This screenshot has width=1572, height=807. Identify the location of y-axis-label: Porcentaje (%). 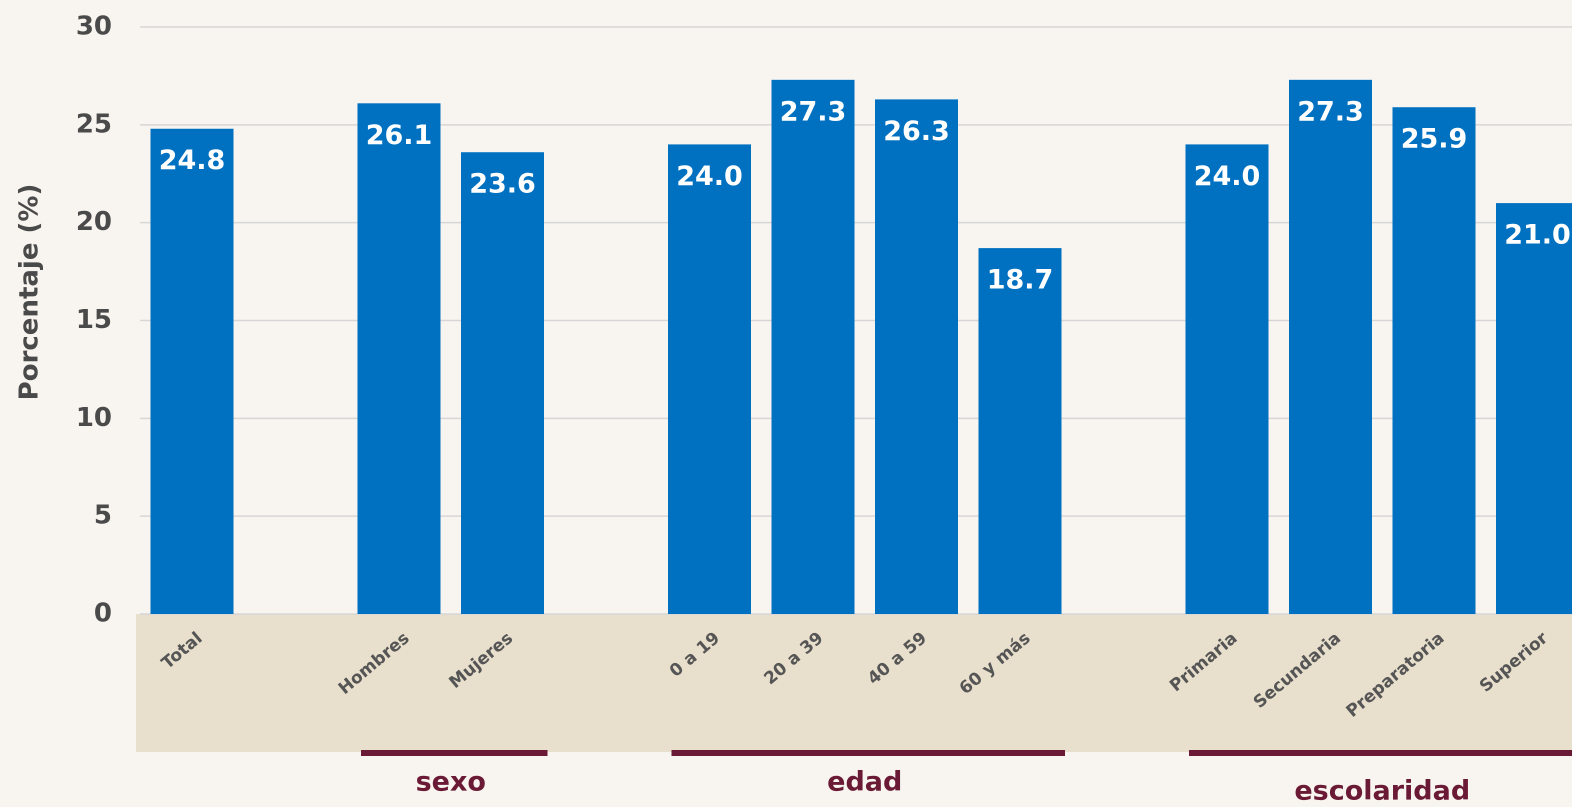
(30, 292).